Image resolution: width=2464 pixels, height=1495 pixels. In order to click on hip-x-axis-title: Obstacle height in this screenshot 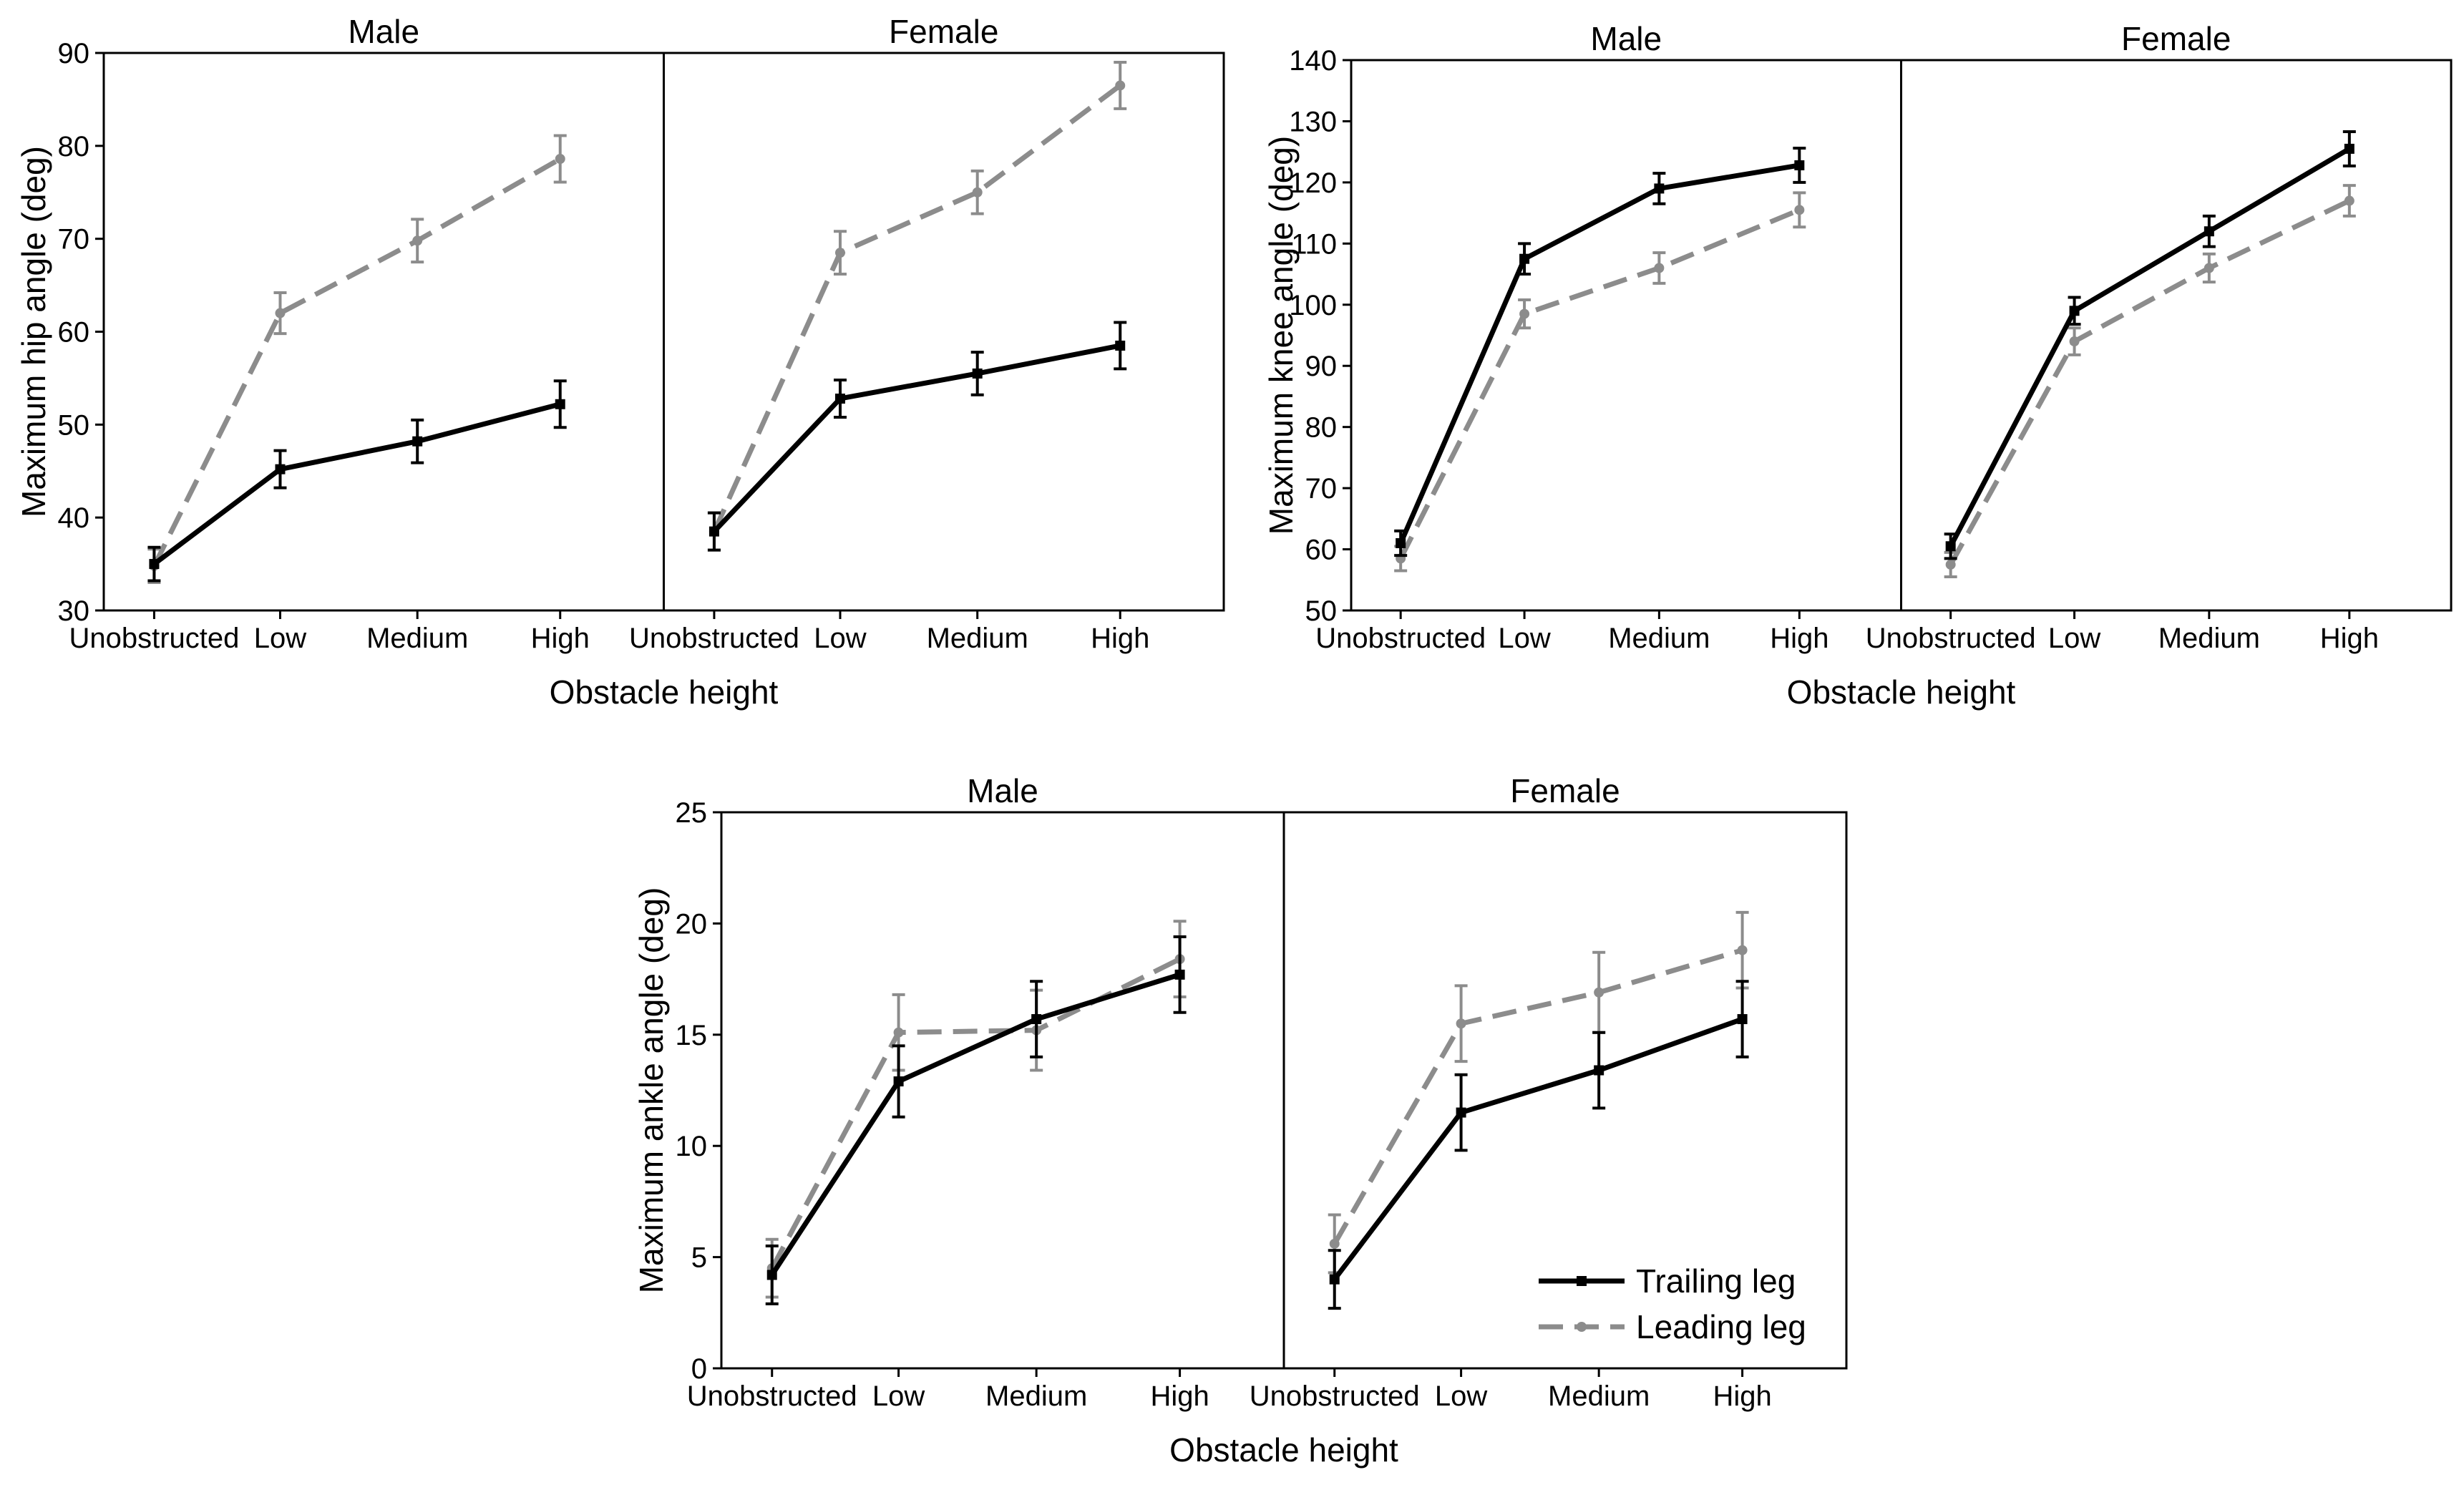, I will do `click(664, 692)`.